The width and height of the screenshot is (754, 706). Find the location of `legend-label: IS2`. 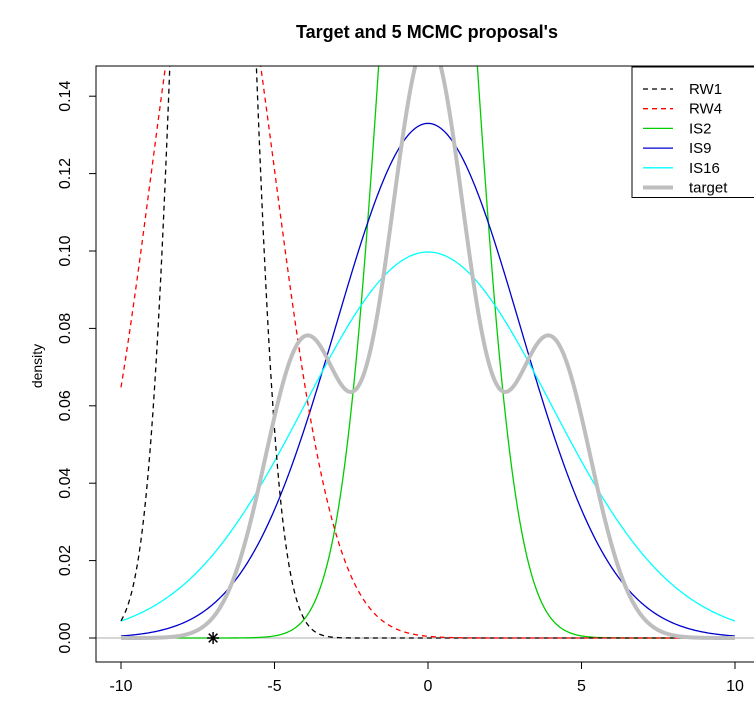

legend-label: IS2 is located at coordinates (700, 128).